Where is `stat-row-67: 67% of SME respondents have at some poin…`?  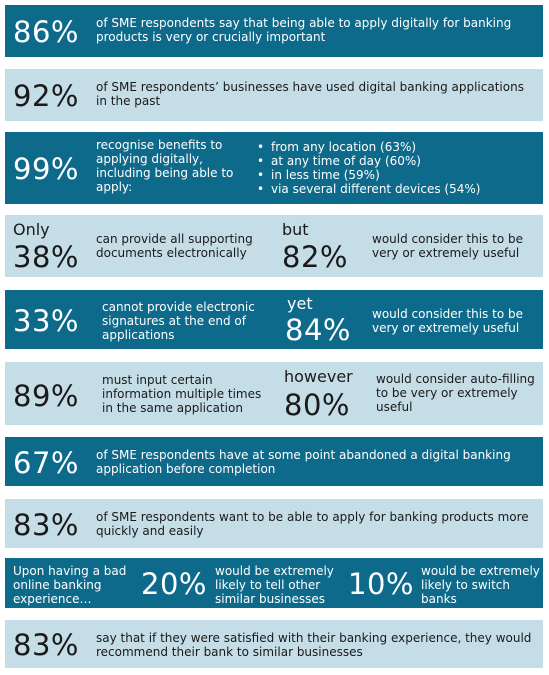 stat-row-67: 67% of SME respondents have at some poin… is located at coordinates (274, 461).